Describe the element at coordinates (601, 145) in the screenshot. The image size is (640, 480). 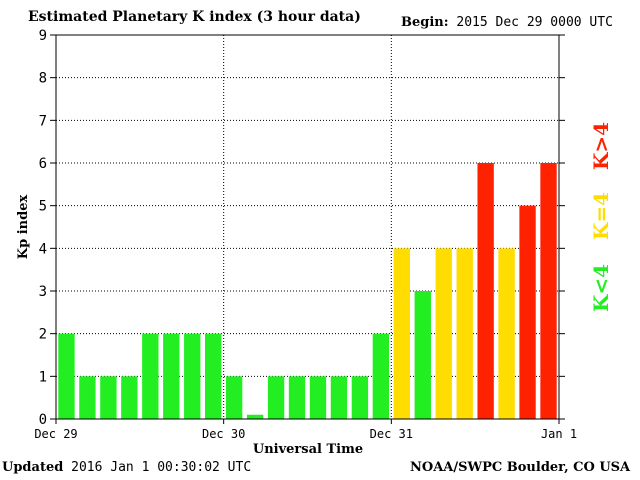
I see `legend-high: K>4` at that location.